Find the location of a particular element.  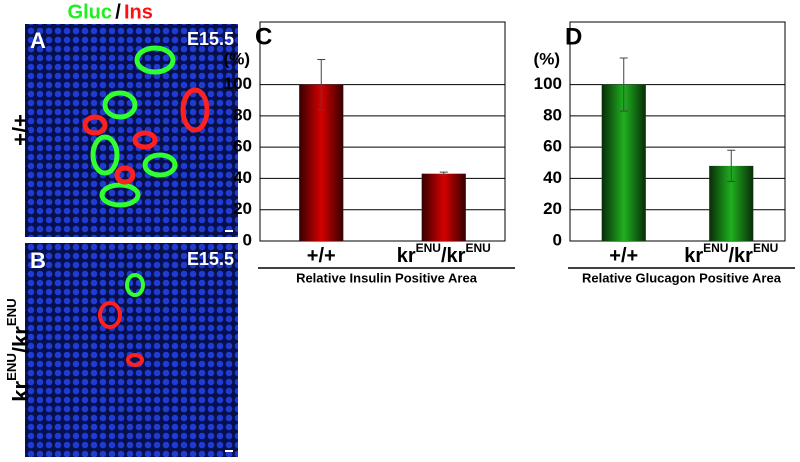

x-axis-label: Relative Glucagon Positive Area is located at coordinates (682, 277).